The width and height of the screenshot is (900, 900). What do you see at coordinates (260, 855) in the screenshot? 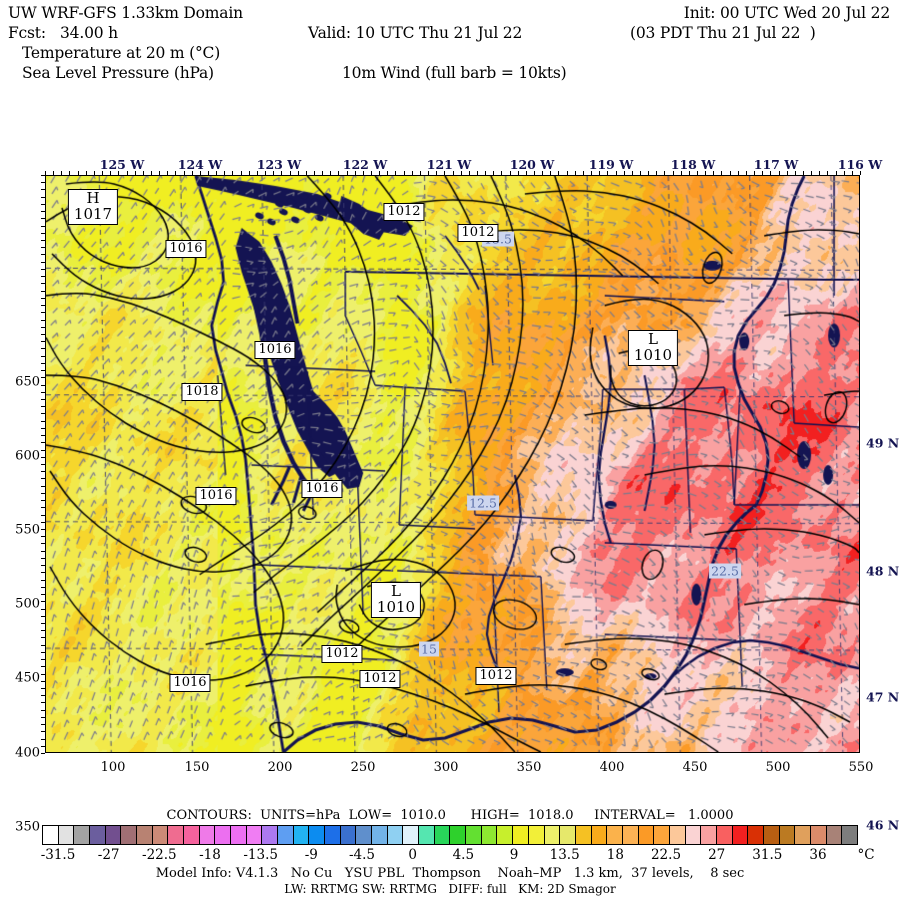
I see `colorbar-tick-label: -13.5` at bounding box center [260, 855].